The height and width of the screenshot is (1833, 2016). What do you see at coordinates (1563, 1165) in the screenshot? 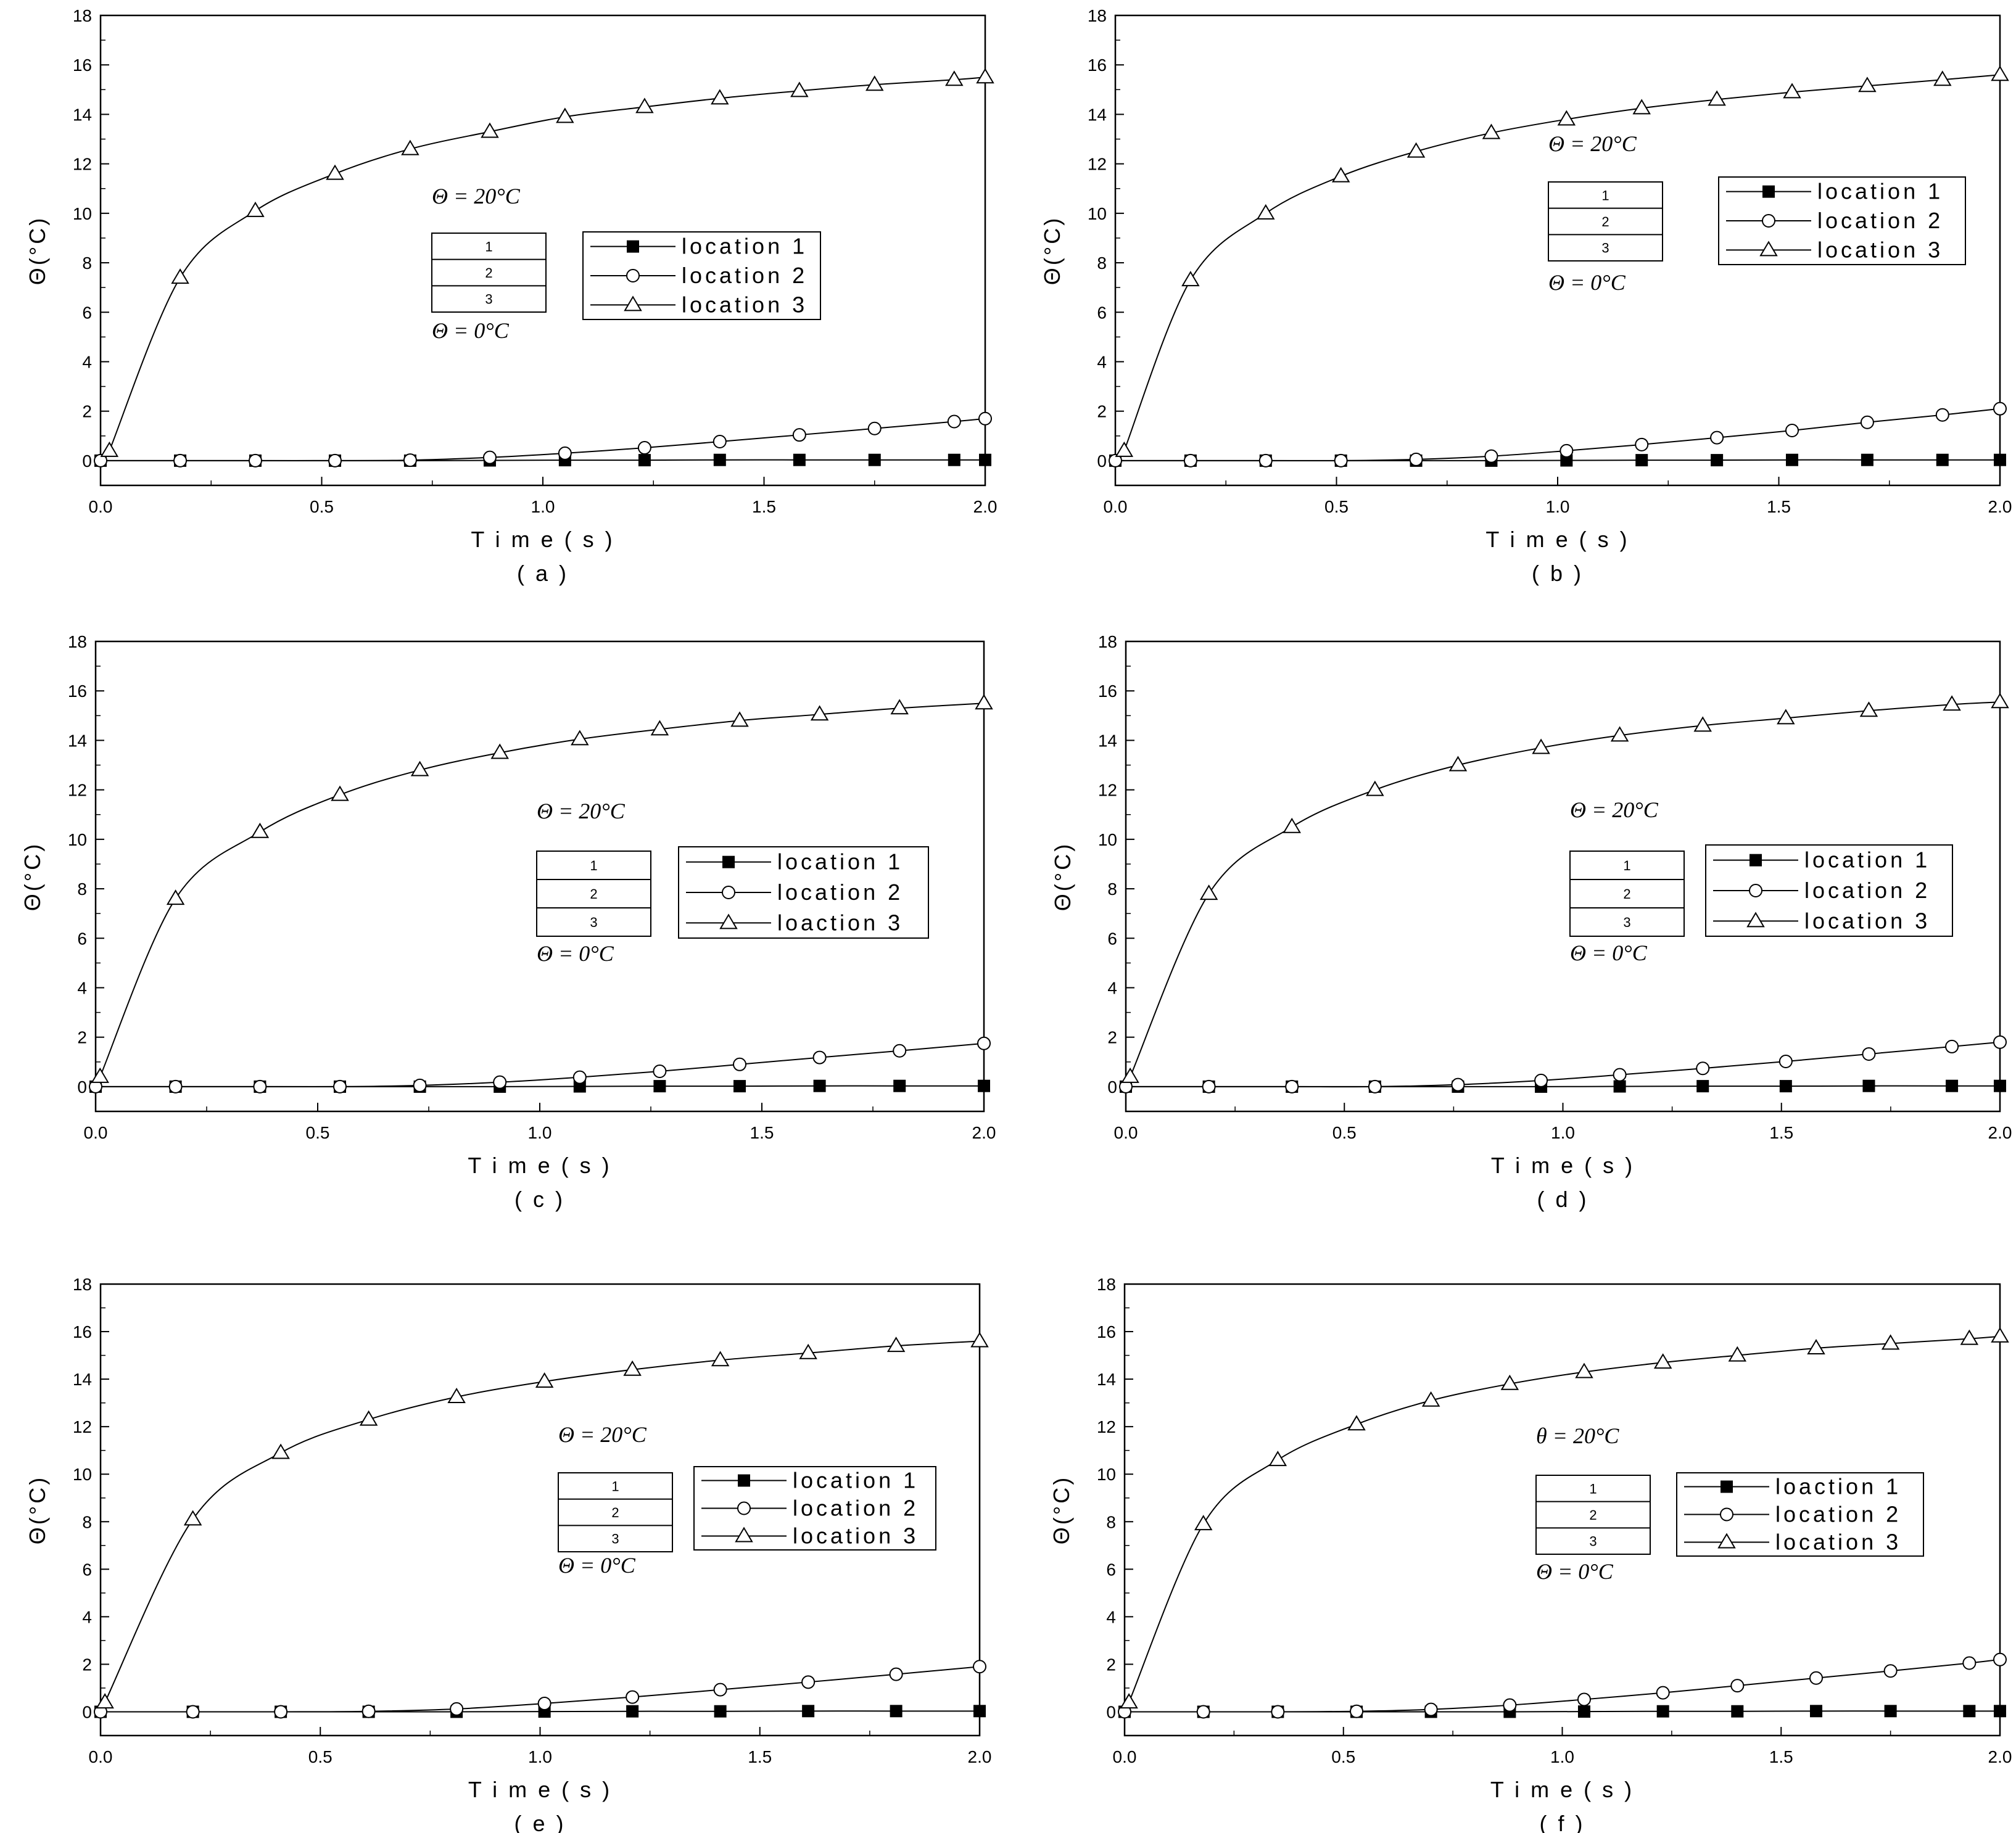
I see `x-axis-label: T i m e ( s )` at bounding box center [1563, 1165].